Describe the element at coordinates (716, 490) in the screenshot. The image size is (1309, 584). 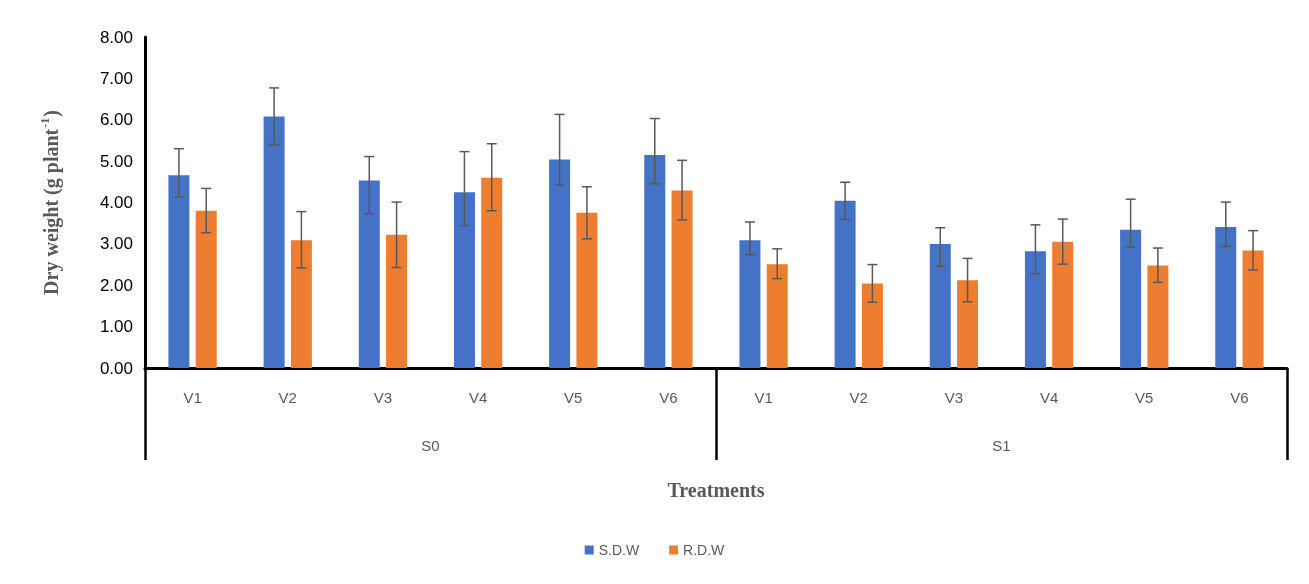
I see `x-axis-title: Treatments` at that location.